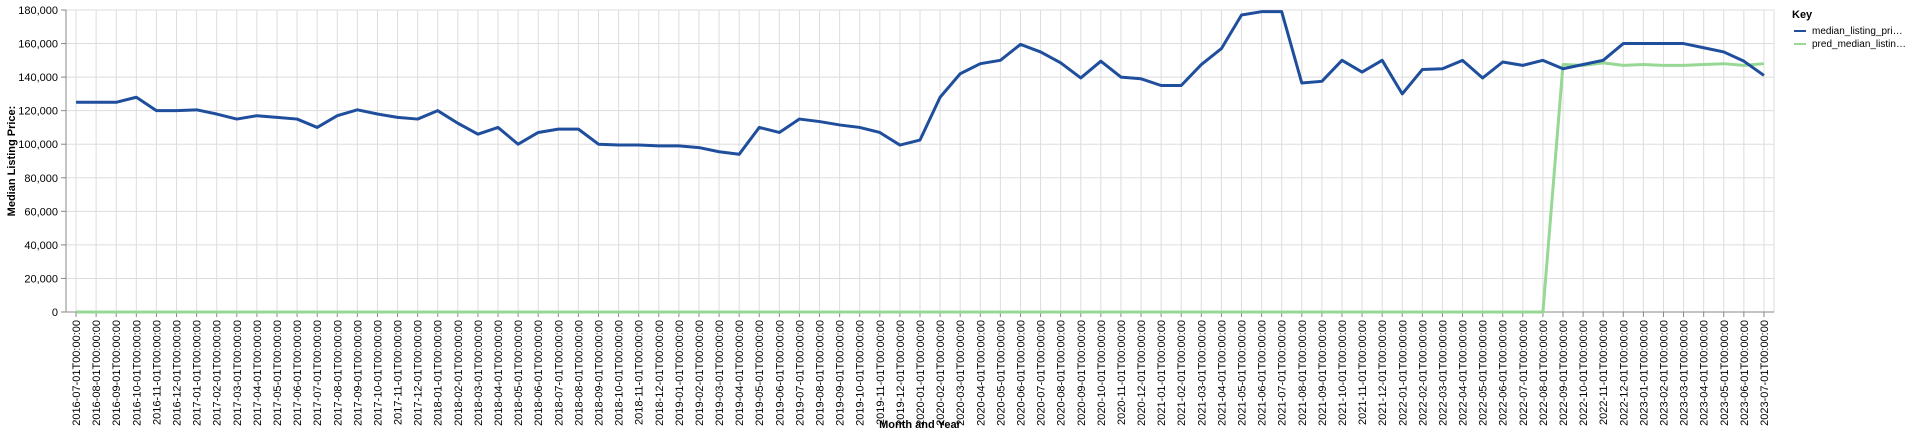 The width and height of the screenshot is (1920, 434). Describe the element at coordinates (258, 373) in the screenshot. I see `x-tick-label: 2017-04-01T00:00:00` at that location.